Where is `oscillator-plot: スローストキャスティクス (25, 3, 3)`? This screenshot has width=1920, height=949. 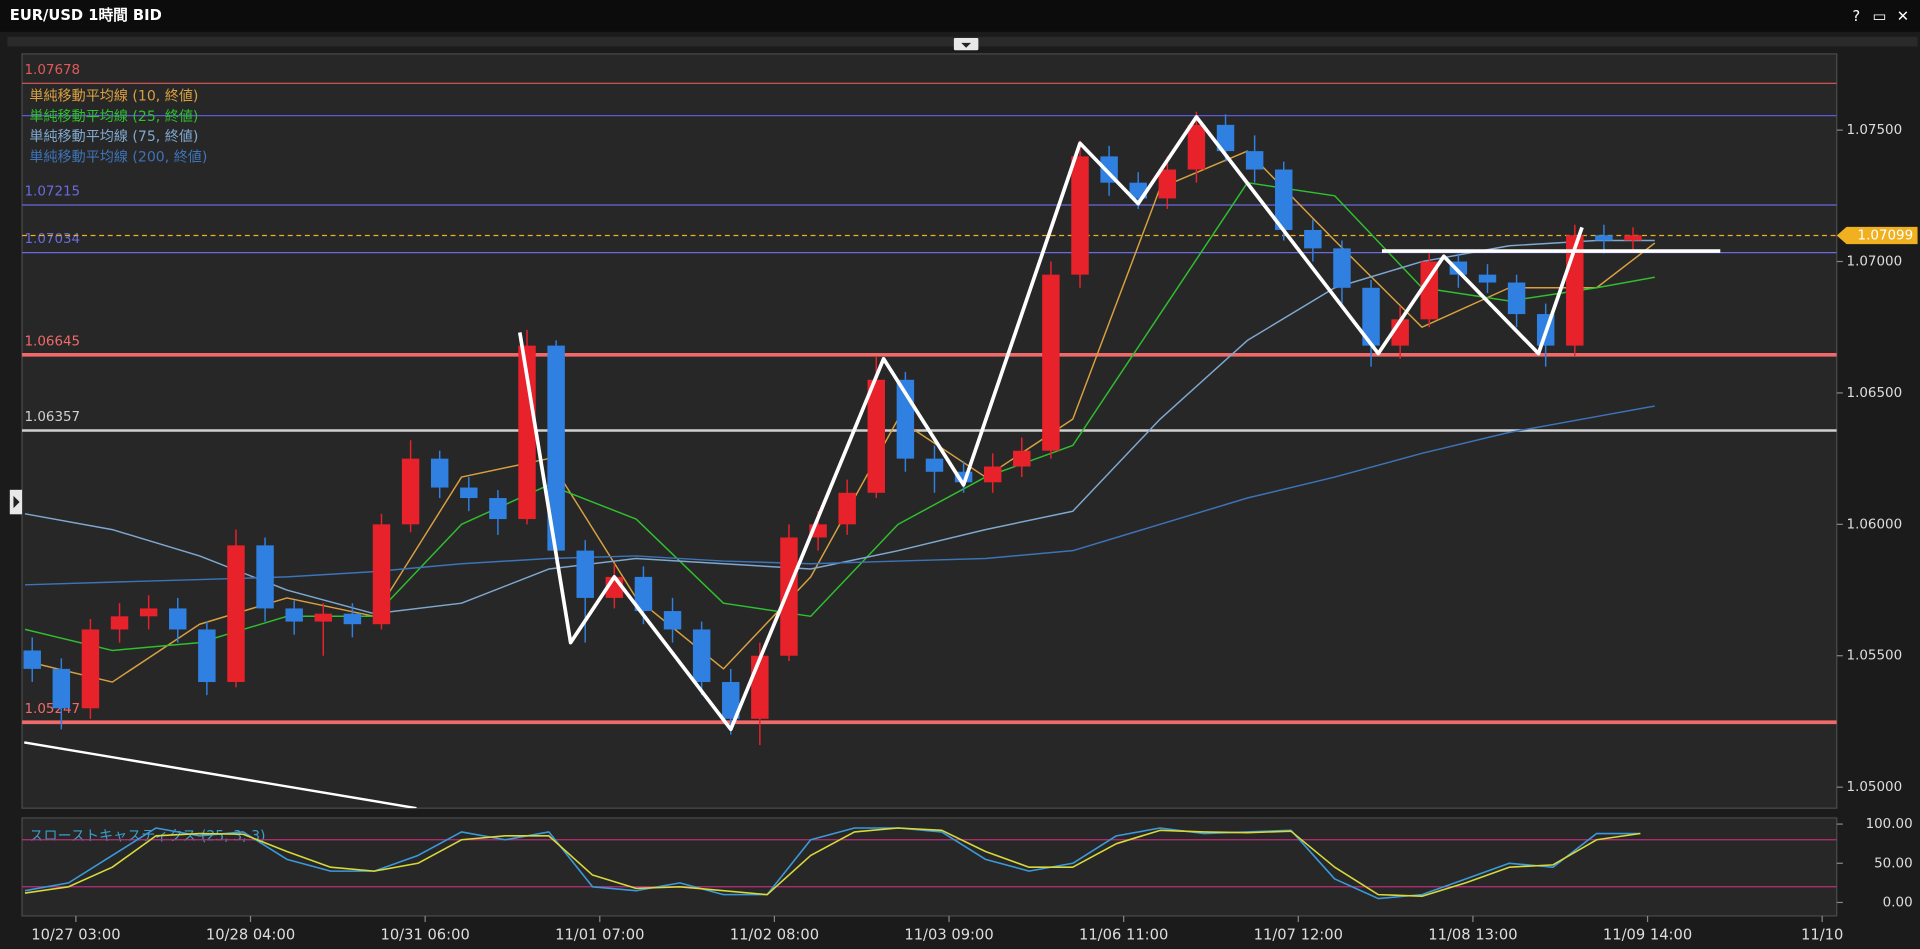
oscillator-plot: スローストキャスティクス (25, 3, 3) is located at coordinates (929, 863).